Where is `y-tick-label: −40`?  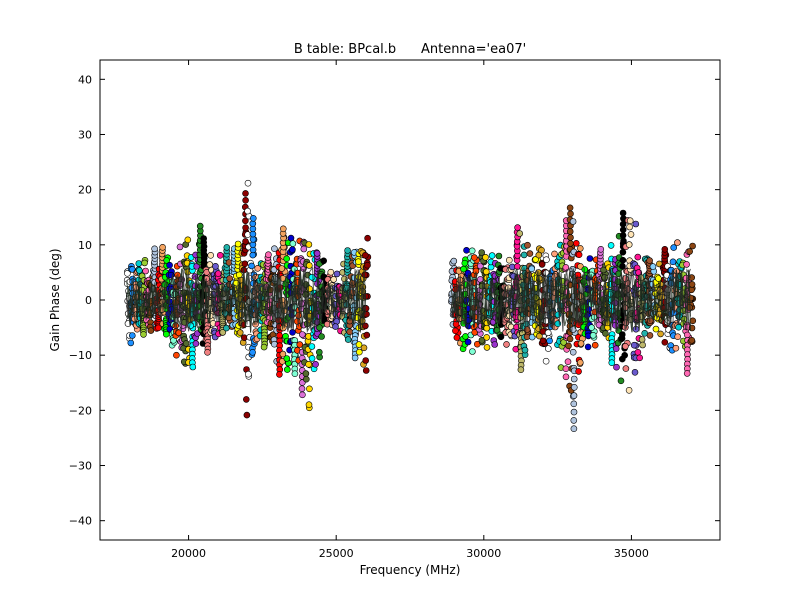
y-tick-label: −40 is located at coordinates (80, 521).